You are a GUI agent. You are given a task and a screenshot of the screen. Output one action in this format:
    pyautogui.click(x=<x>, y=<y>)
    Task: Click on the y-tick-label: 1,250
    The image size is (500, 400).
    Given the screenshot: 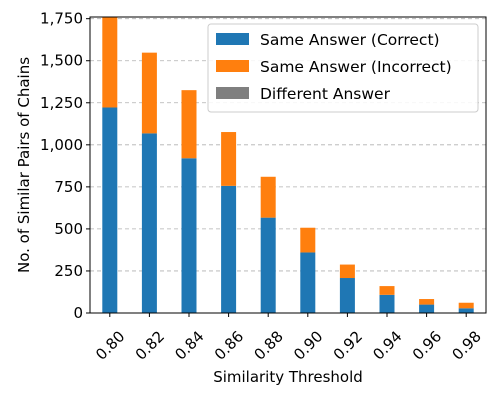 What is the action you would take?
    pyautogui.click(x=61, y=103)
    